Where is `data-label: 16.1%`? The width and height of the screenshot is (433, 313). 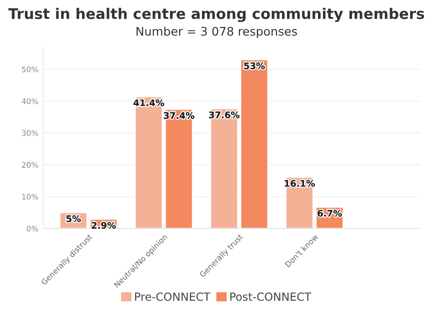 data-label: 16.1% is located at coordinates (299, 183).